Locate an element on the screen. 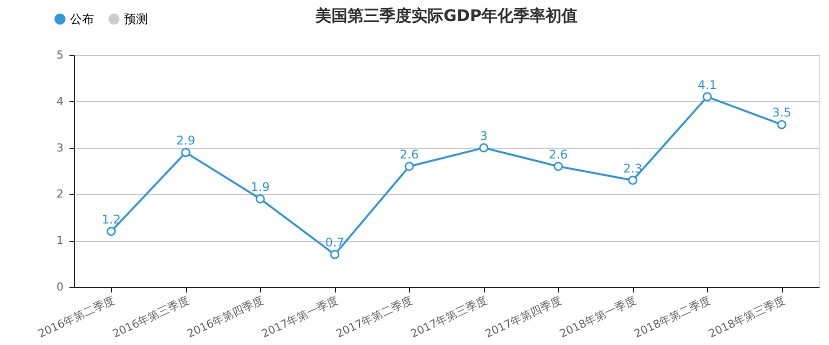 This screenshot has width=829, height=345. chart-title: 美国第三季度实际GDP年化季率初值 is located at coordinates (446, 15).